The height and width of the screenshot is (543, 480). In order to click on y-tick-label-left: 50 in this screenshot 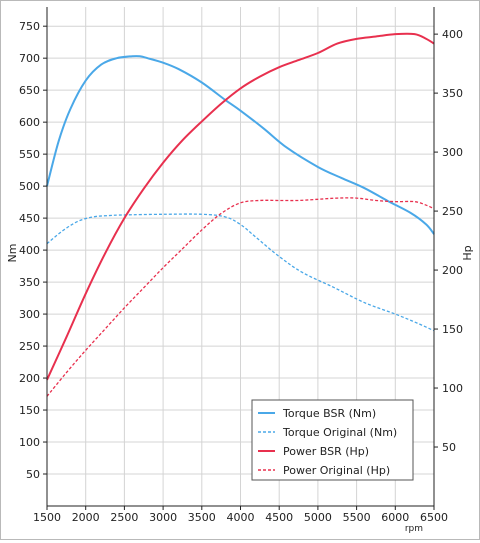, I will do `click(33, 474)`.